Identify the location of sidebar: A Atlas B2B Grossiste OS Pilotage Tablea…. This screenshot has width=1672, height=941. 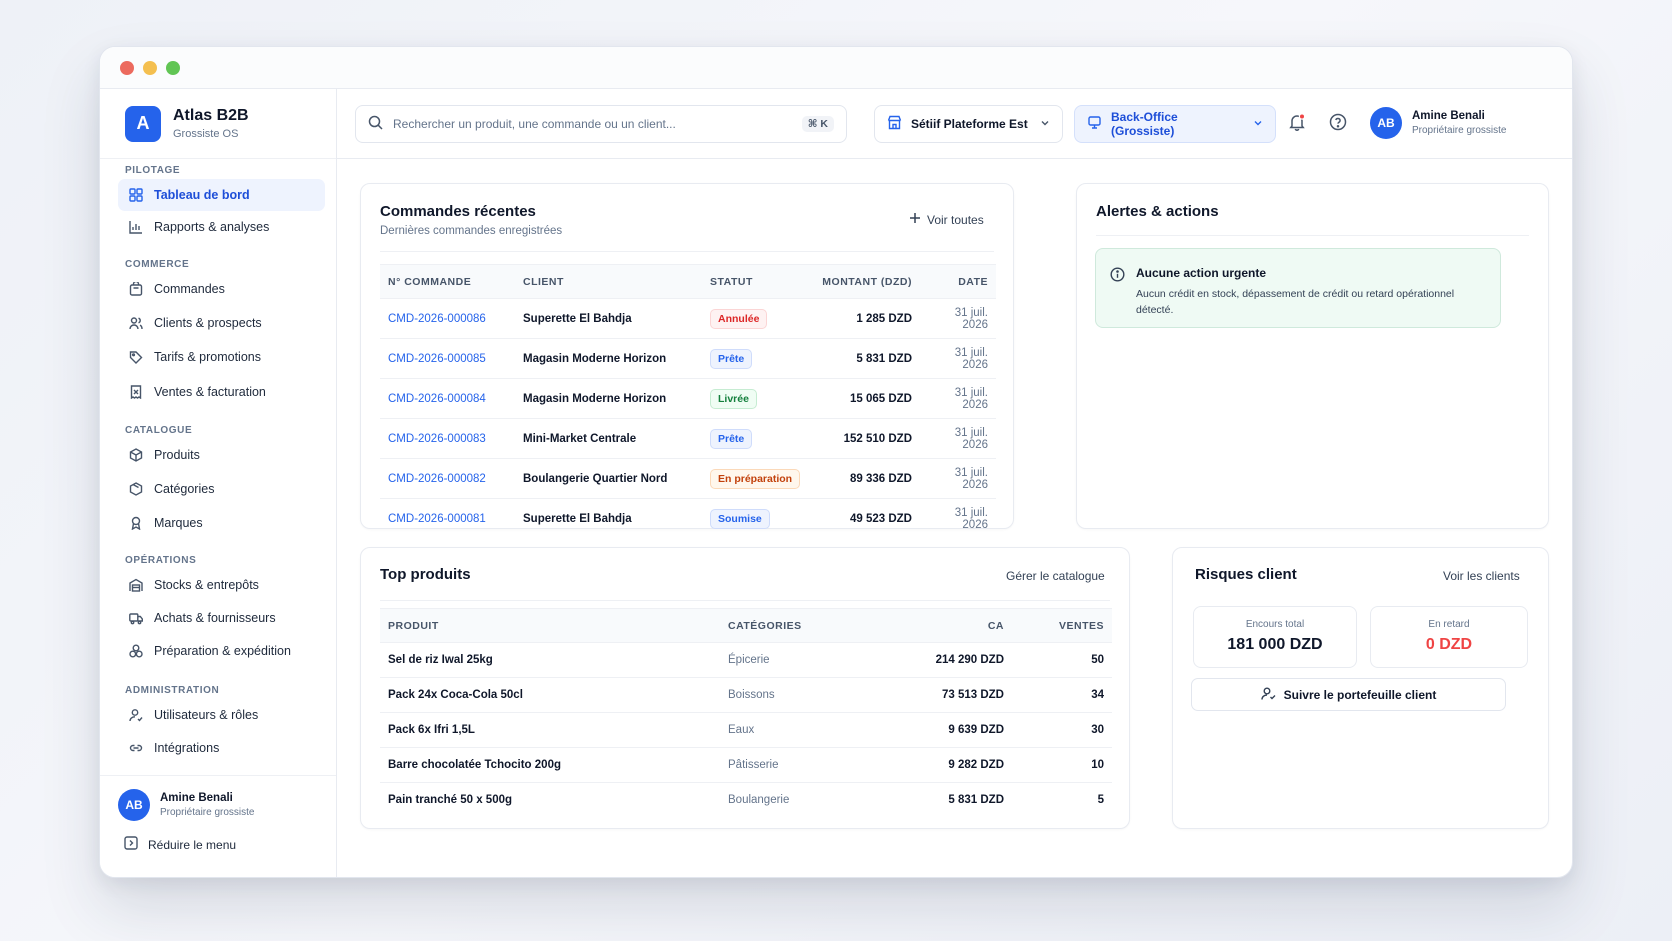
(218, 483).